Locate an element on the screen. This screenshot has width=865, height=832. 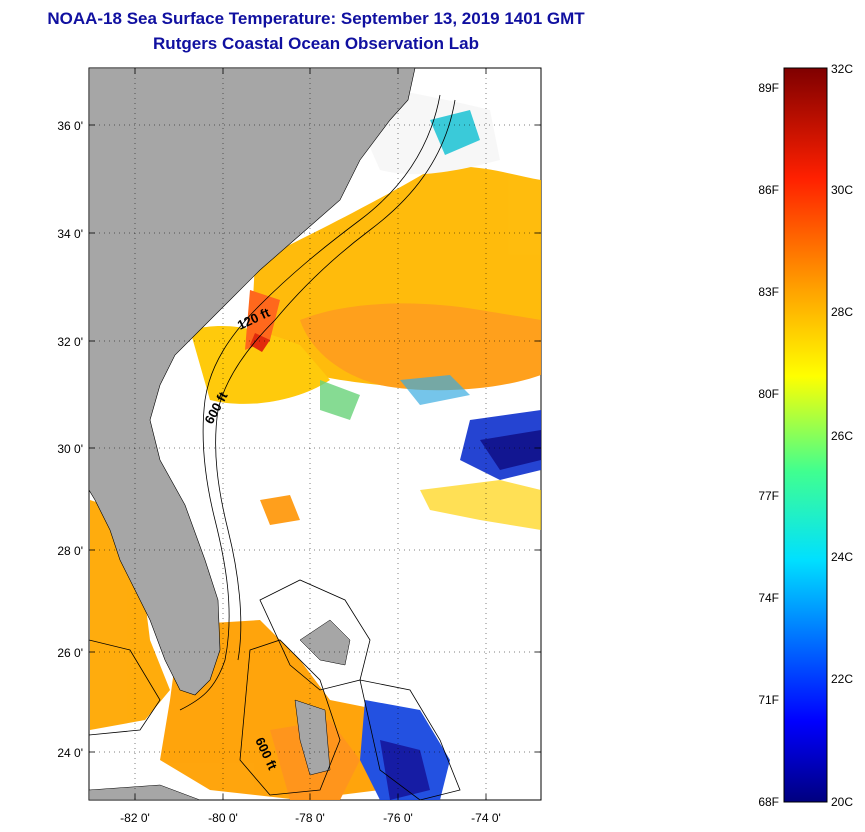
lon-label-76: -76 0' is located at coordinates (398, 818).